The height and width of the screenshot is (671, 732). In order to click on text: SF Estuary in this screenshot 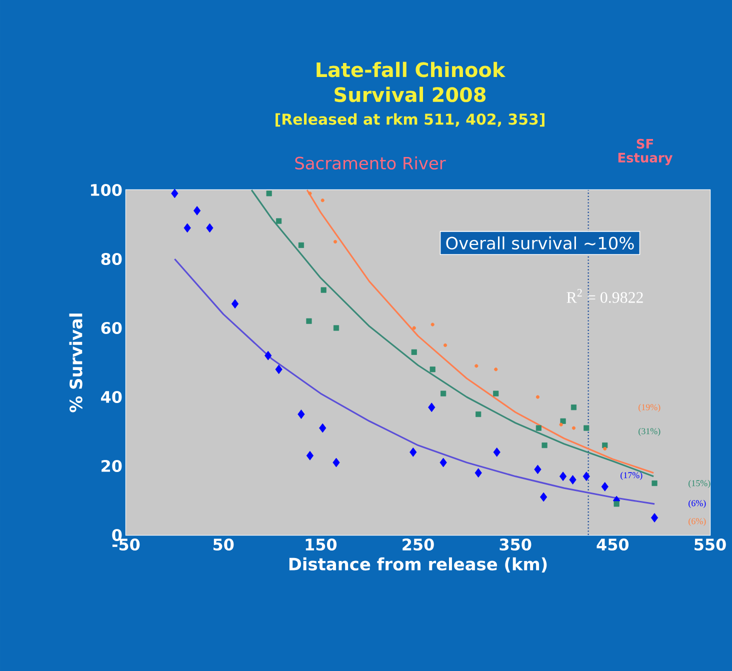, I will do `click(645, 152)`.